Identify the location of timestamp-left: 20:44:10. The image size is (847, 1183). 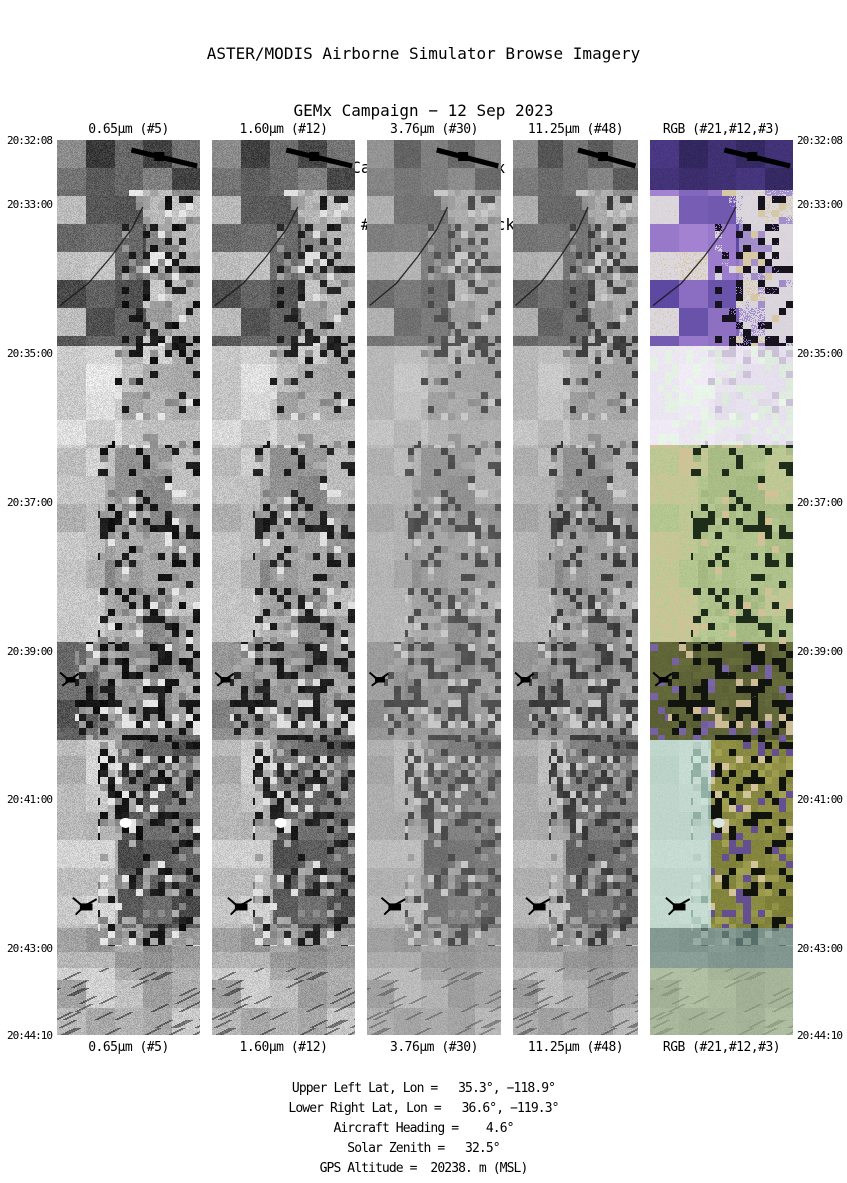
(30, 1035).